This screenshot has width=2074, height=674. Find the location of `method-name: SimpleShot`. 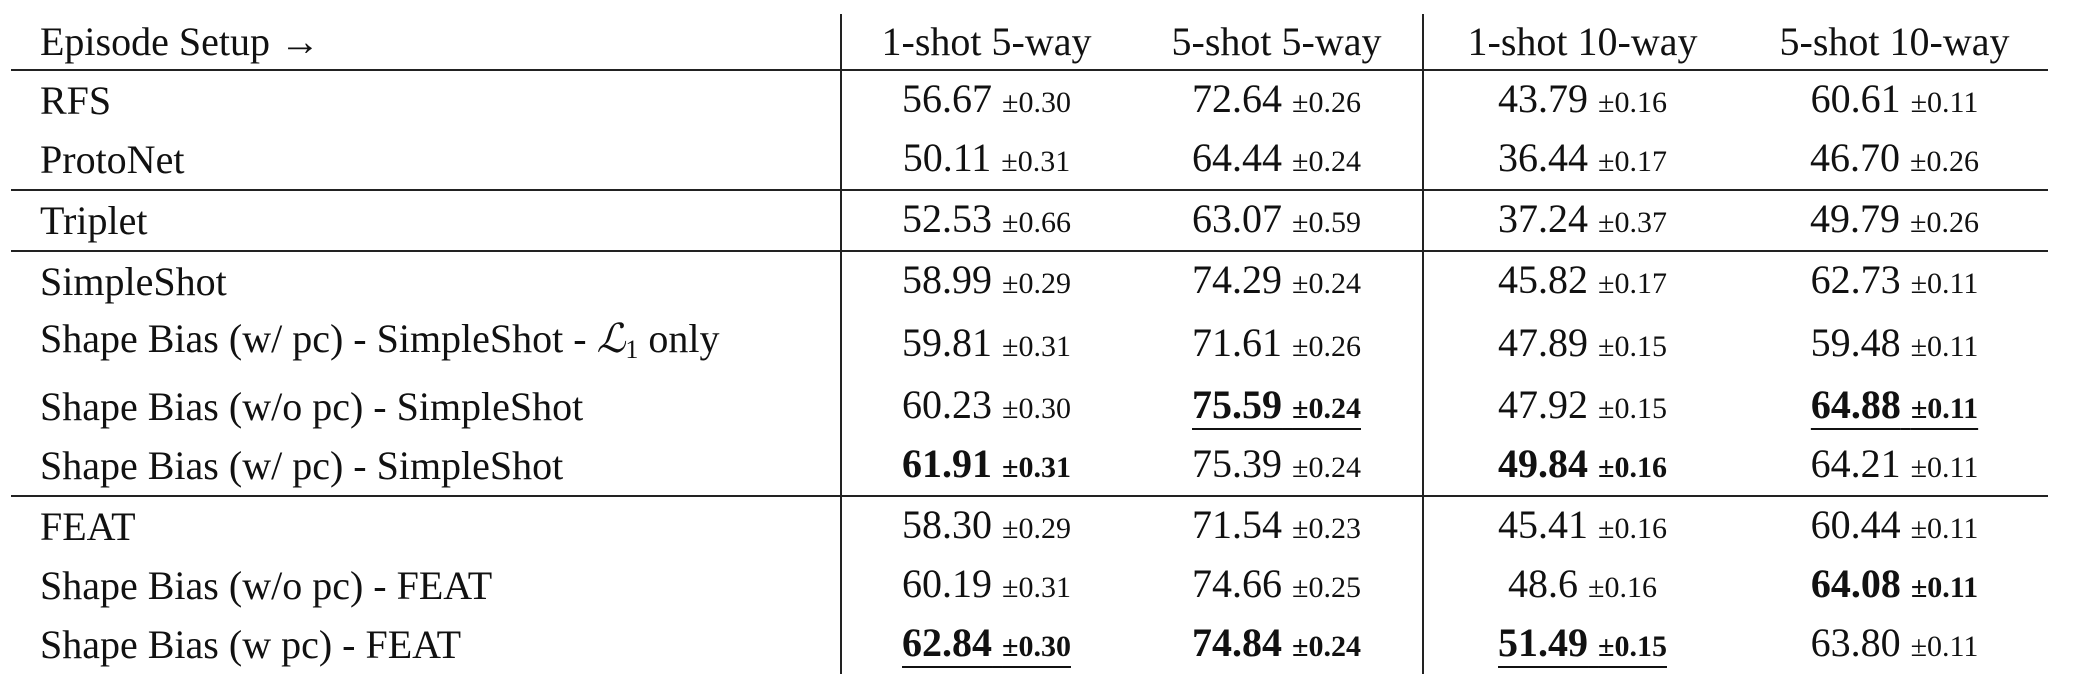

method-name: SimpleShot is located at coordinates (426, 280).